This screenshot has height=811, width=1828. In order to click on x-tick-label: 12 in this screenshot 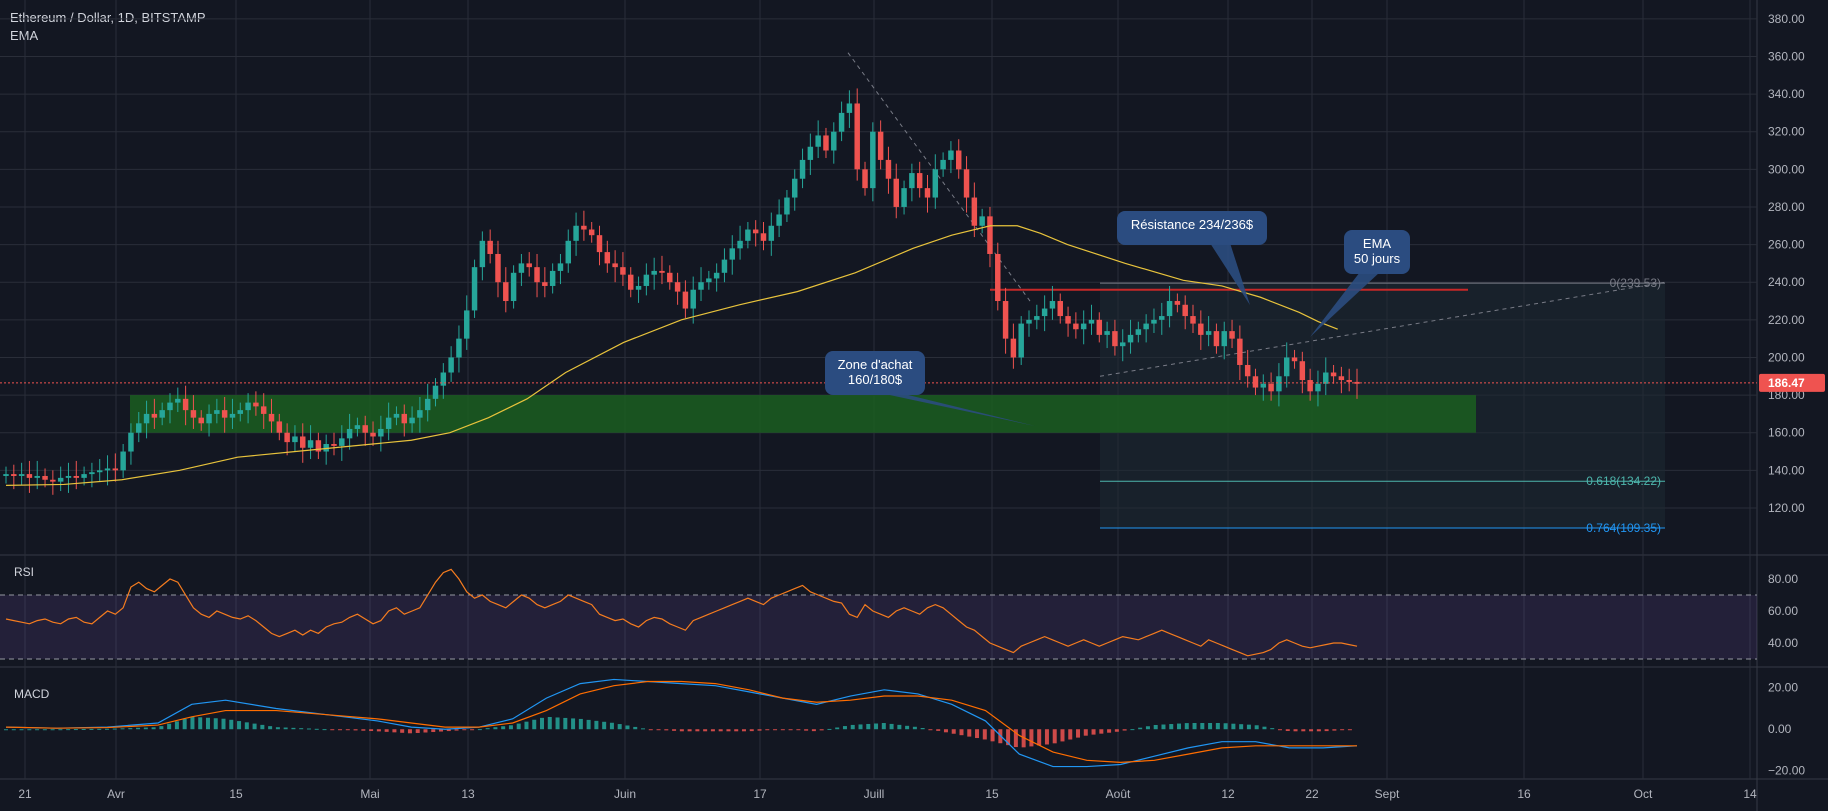, I will do `click(1228, 794)`.